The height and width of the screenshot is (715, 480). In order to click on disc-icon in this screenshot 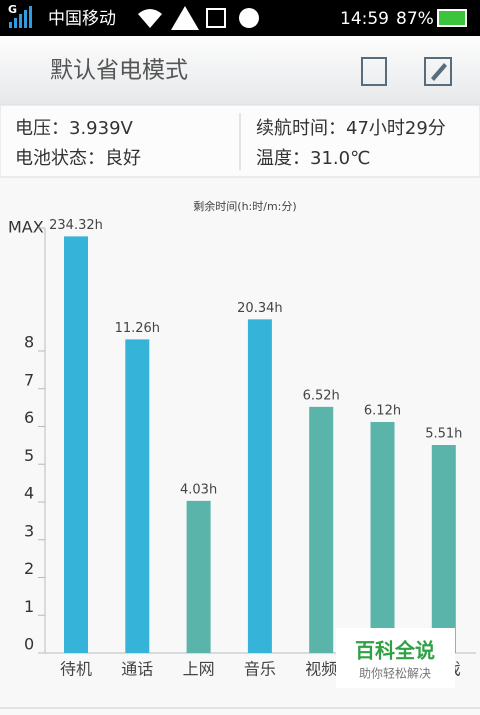, I will do `click(249, 18)`.